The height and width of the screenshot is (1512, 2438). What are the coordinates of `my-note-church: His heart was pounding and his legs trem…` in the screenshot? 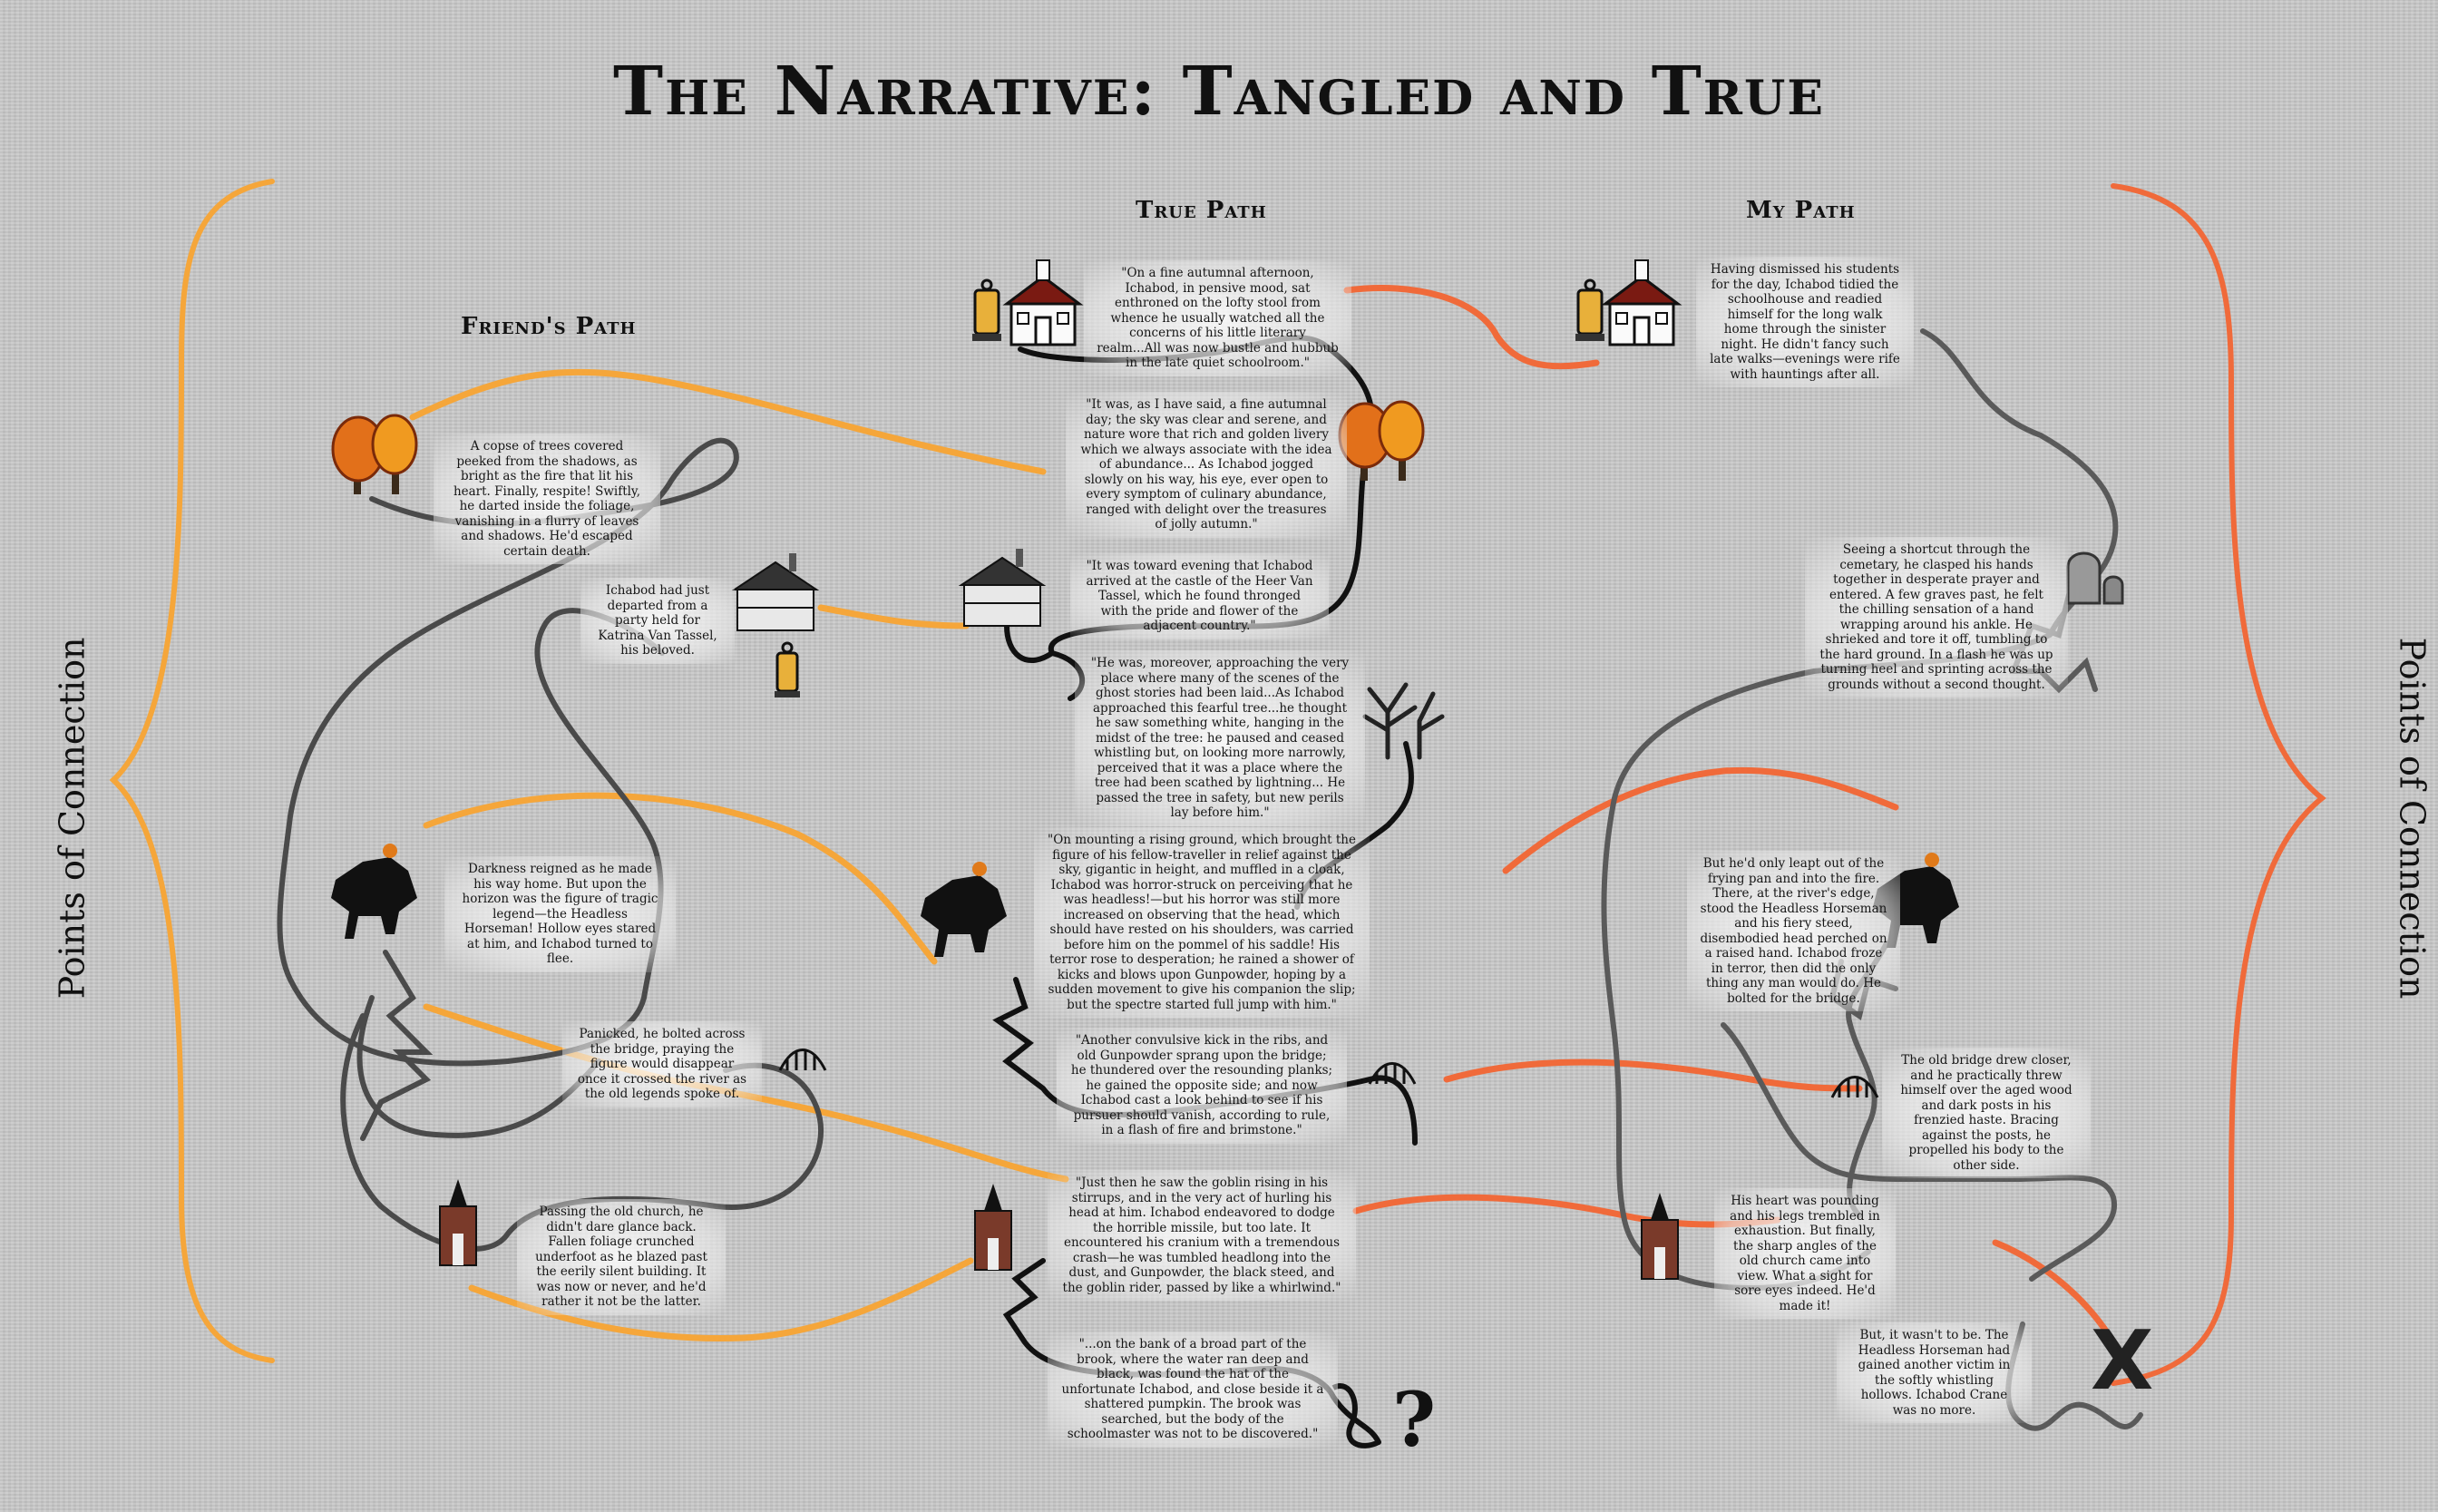 It's located at (1805, 1253).